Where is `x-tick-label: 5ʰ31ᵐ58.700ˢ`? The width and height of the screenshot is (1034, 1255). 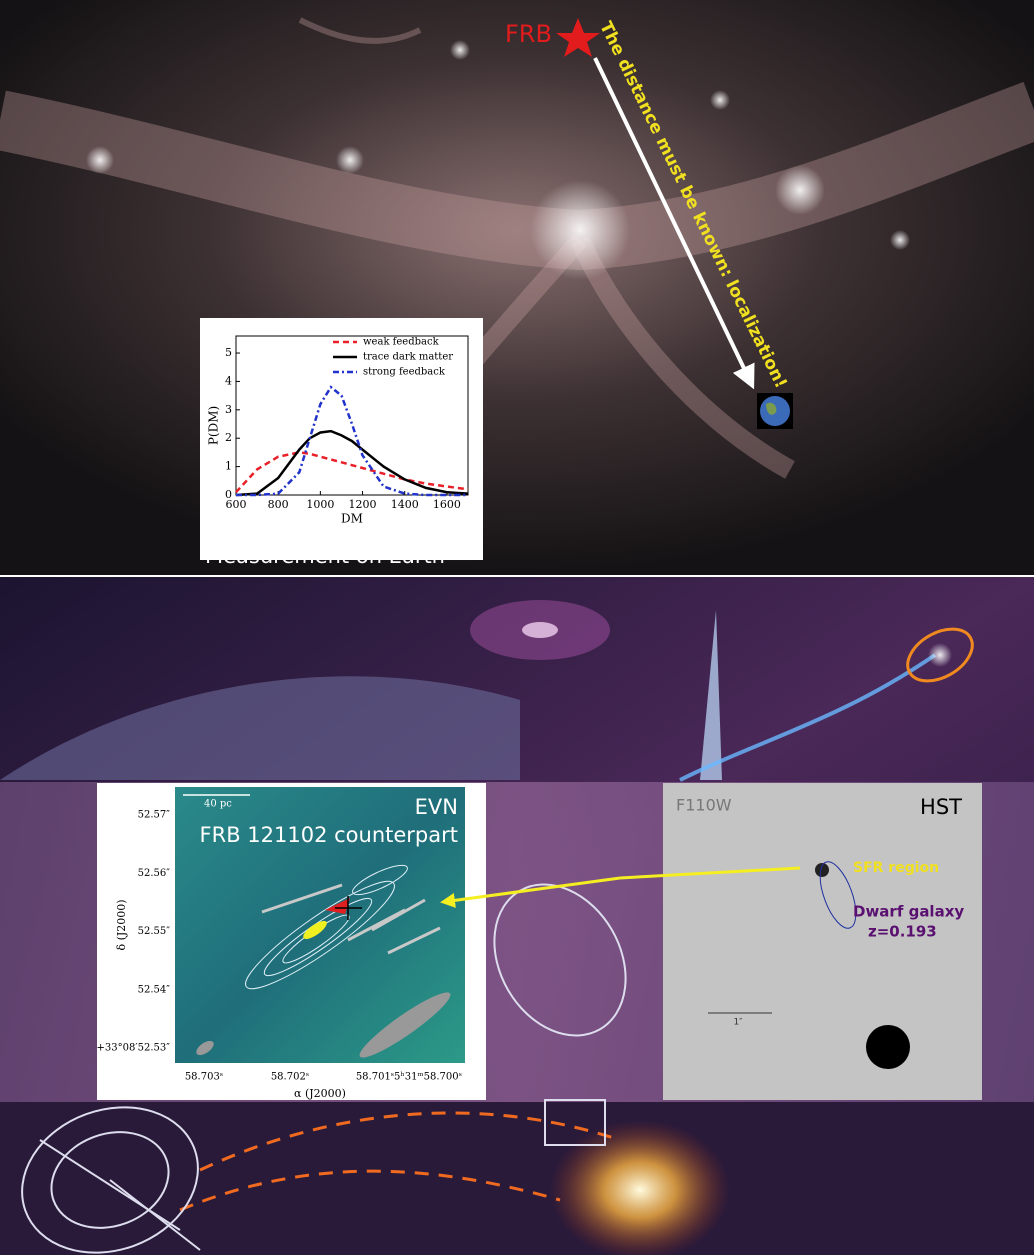 x-tick-label: 5ʰ31ᵐ58.700ˢ is located at coordinates (428, 1077).